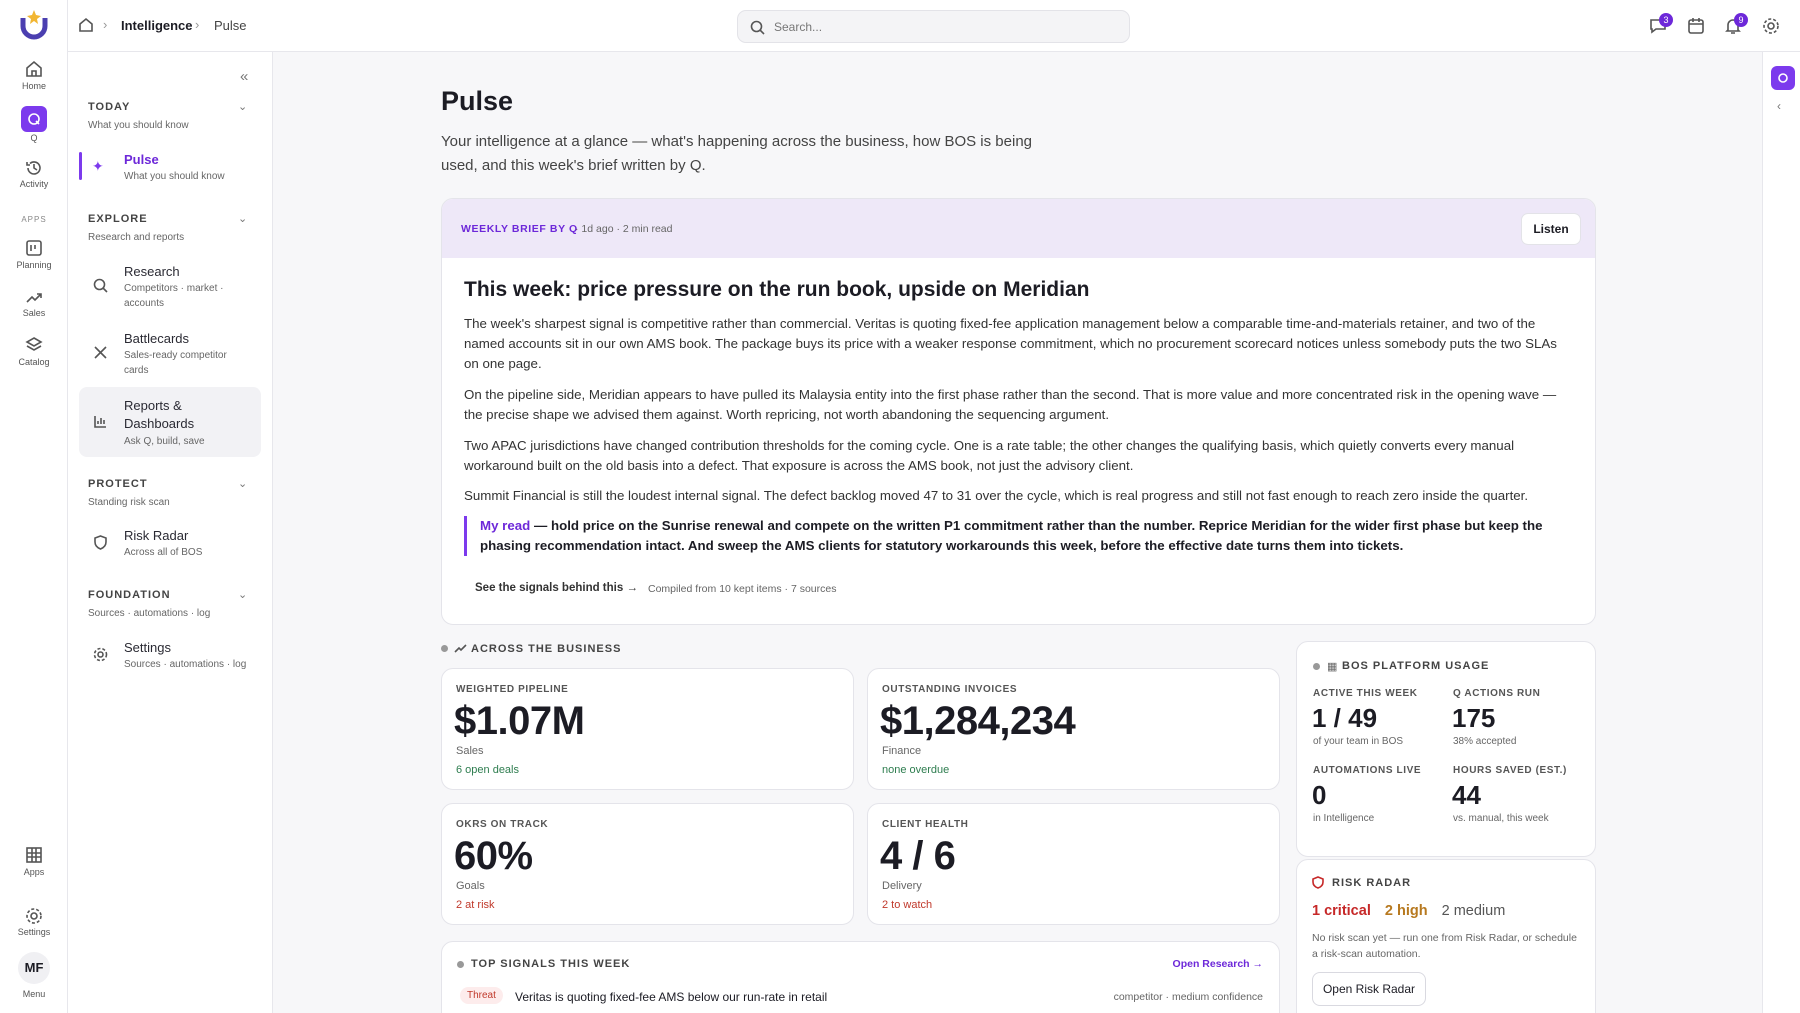 The width and height of the screenshot is (1800, 1013). What do you see at coordinates (34, 248) in the screenshot?
I see `planning-icon` at bounding box center [34, 248].